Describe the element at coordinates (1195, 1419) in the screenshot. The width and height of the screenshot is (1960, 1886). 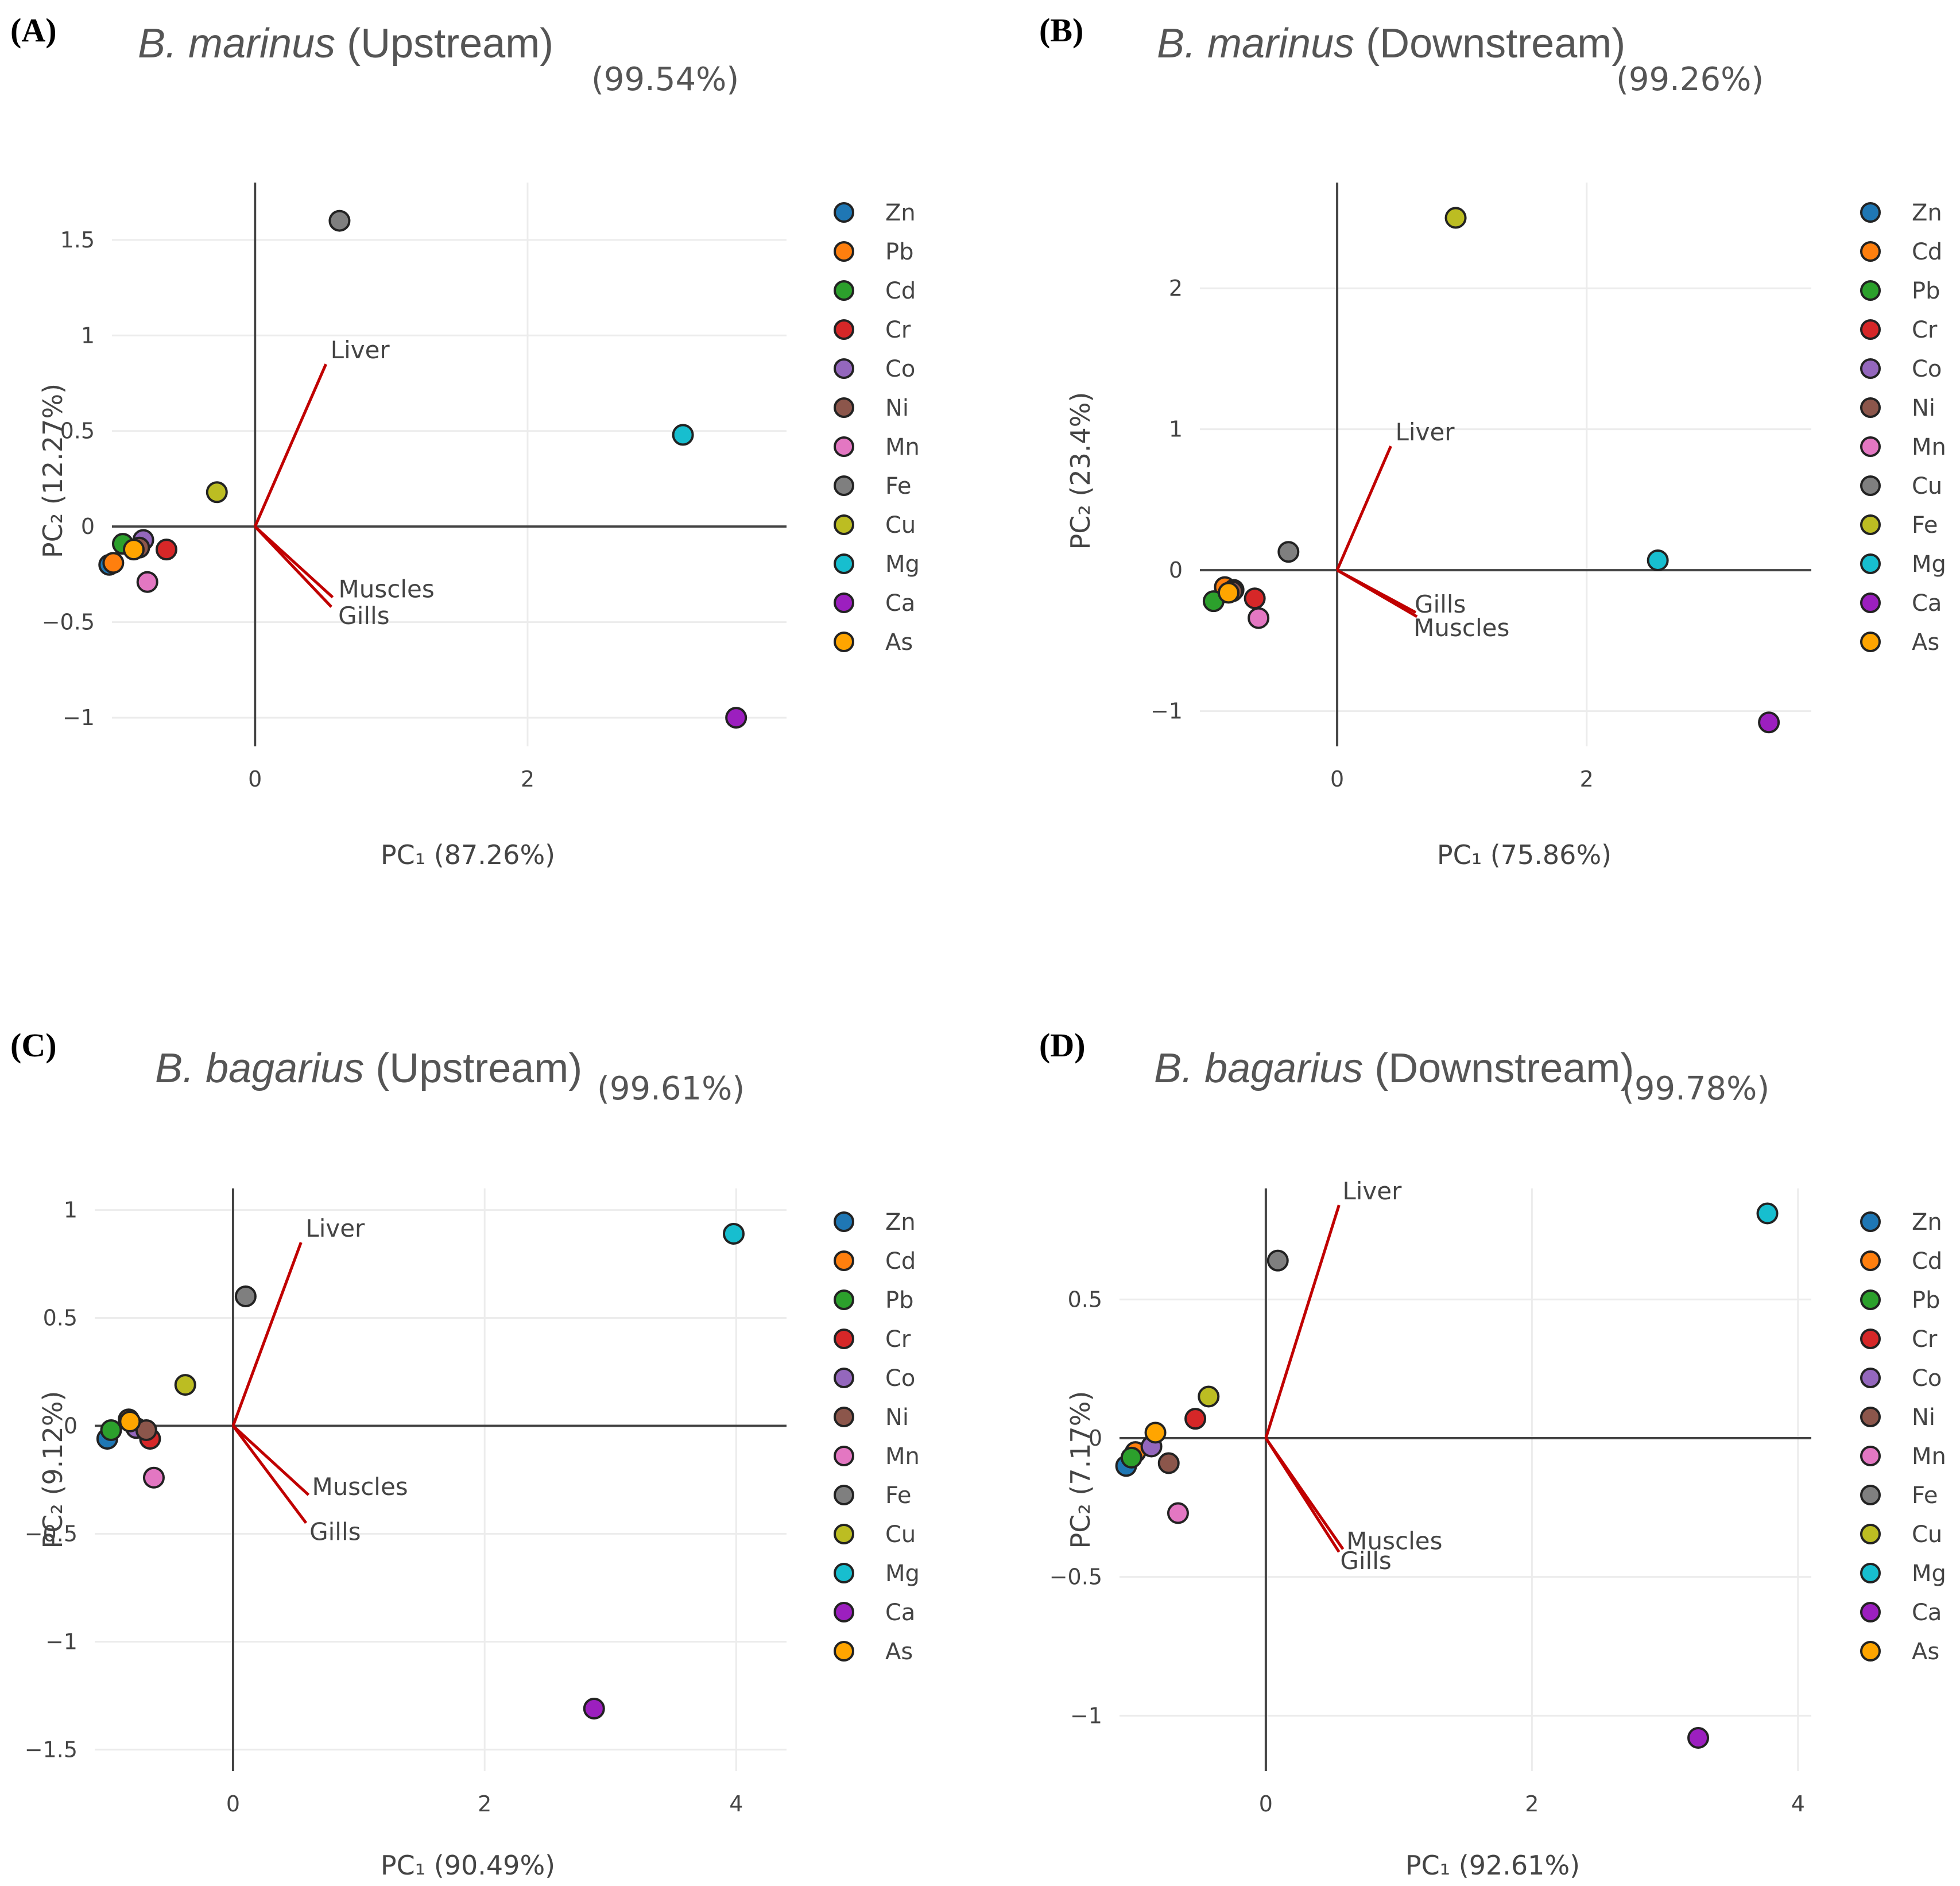
I see `point-cr` at that location.